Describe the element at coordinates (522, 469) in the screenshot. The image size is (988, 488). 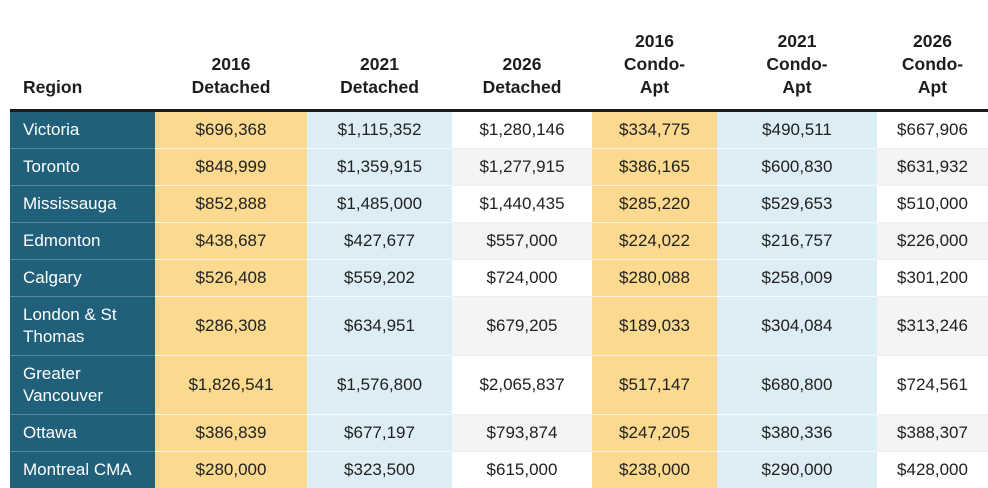
I see `price-cell: $615,000` at that location.